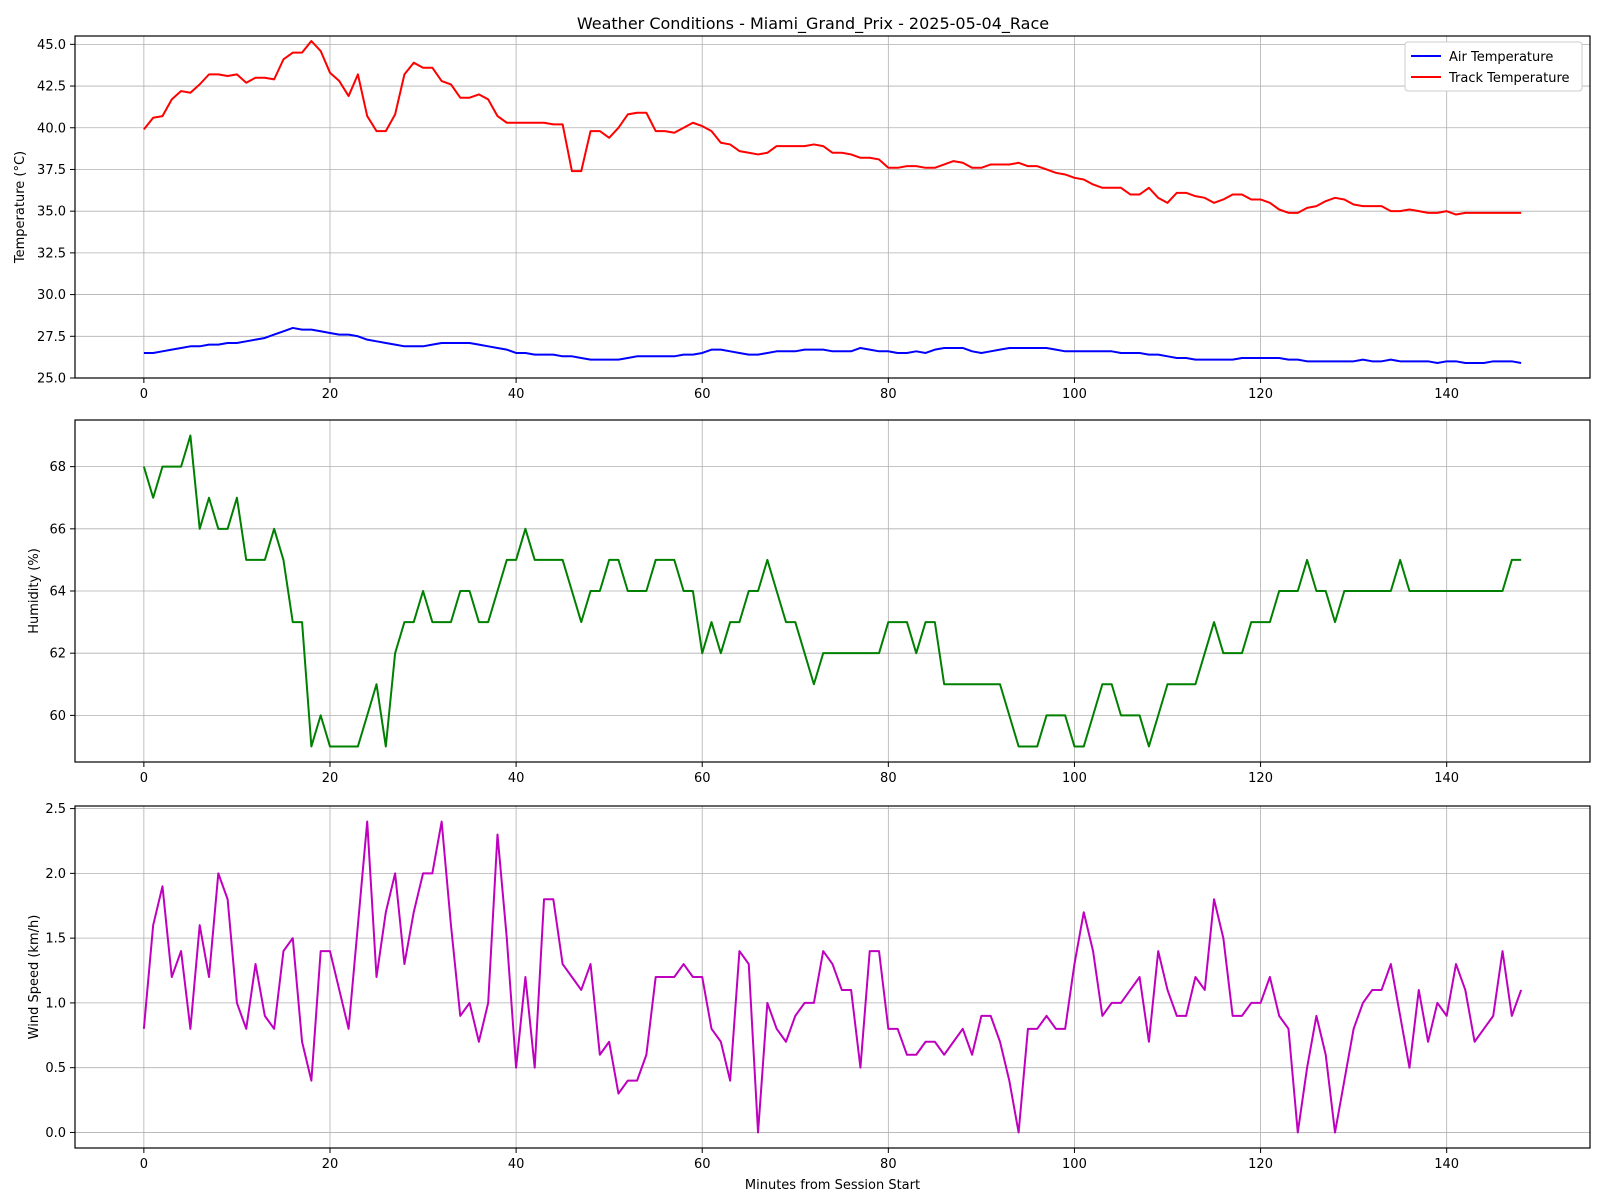  What do you see at coordinates (34, 977) in the screenshot?
I see `wind-speed-y-axis-title: Wind Speed (km/h)` at bounding box center [34, 977].